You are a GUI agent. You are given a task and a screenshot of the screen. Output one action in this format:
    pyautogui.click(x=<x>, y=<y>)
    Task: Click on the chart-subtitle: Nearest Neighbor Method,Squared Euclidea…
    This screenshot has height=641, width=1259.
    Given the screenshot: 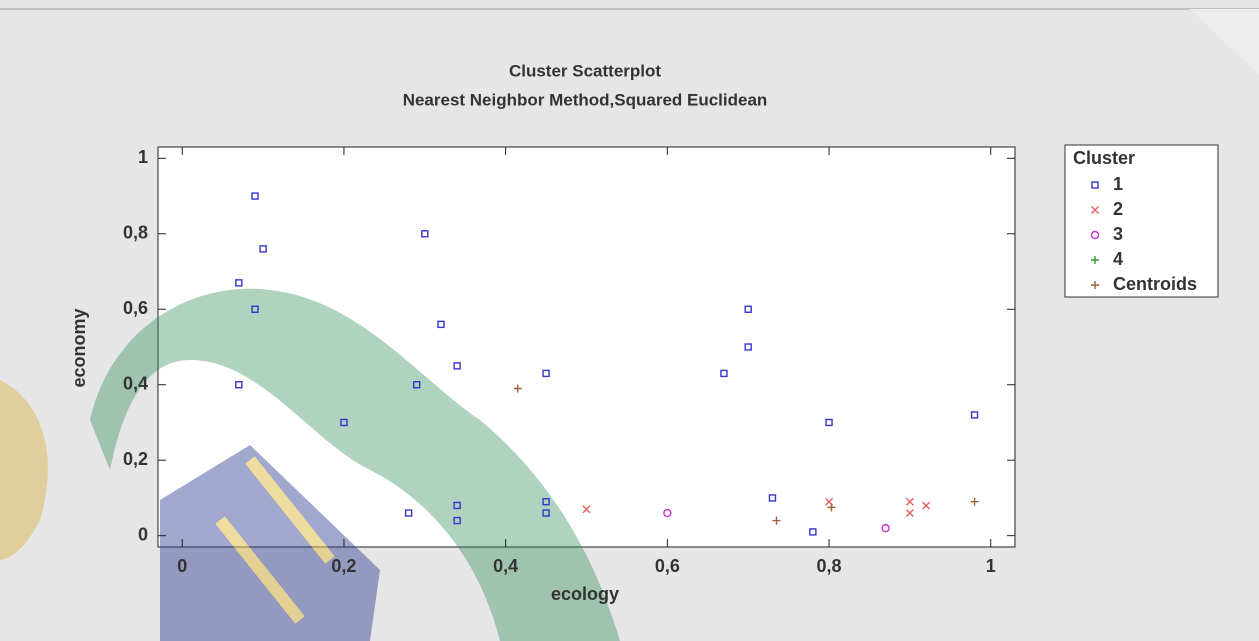 What is the action you would take?
    pyautogui.click(x=585, y=99)
    